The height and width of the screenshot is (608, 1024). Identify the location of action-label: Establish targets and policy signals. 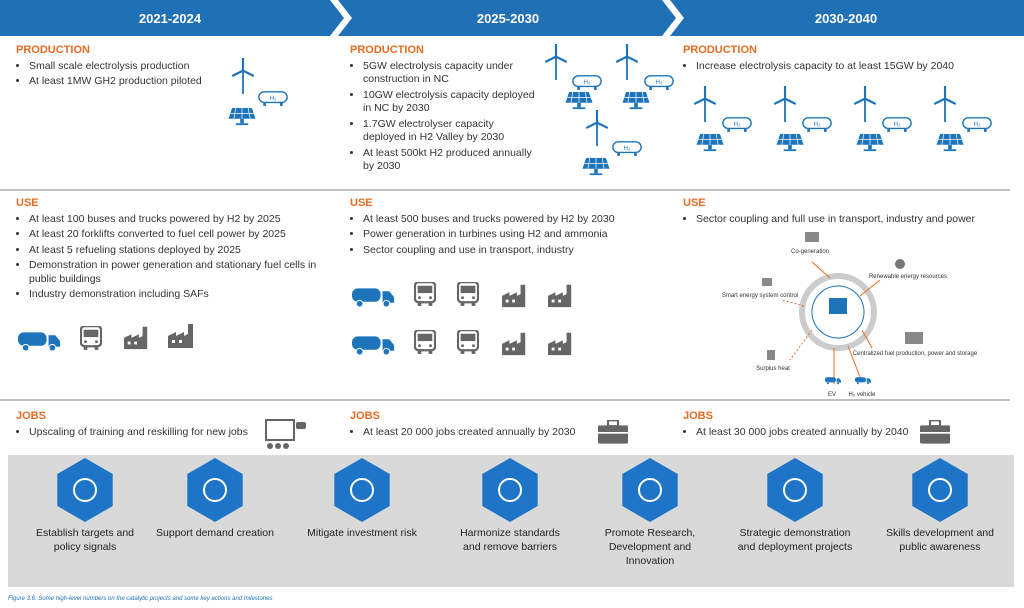
(85, 540).